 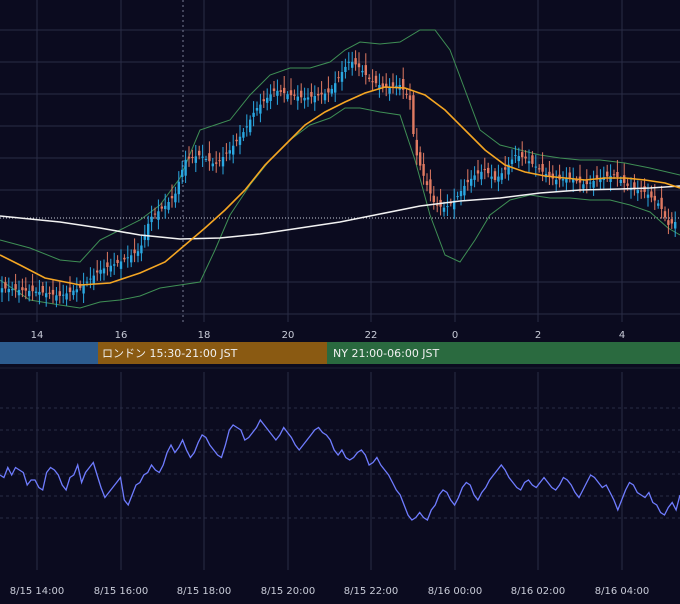 What do you see at coordinates (340, 212) in the screenshot?
I see `moving-average-long` at bounding box center [340, 212].